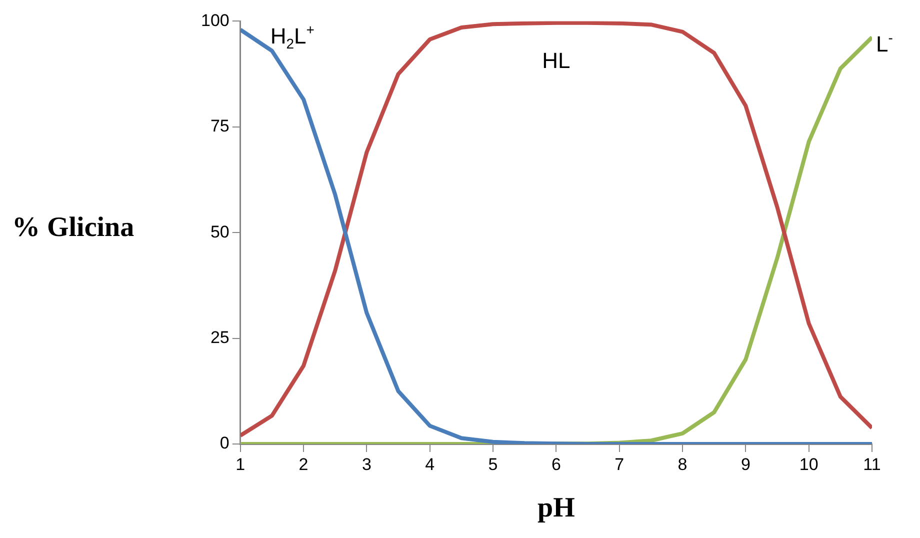  Describe the element at coordinates (367, 464) in the screenshot. I see `x-tick-label: 3` at that location.